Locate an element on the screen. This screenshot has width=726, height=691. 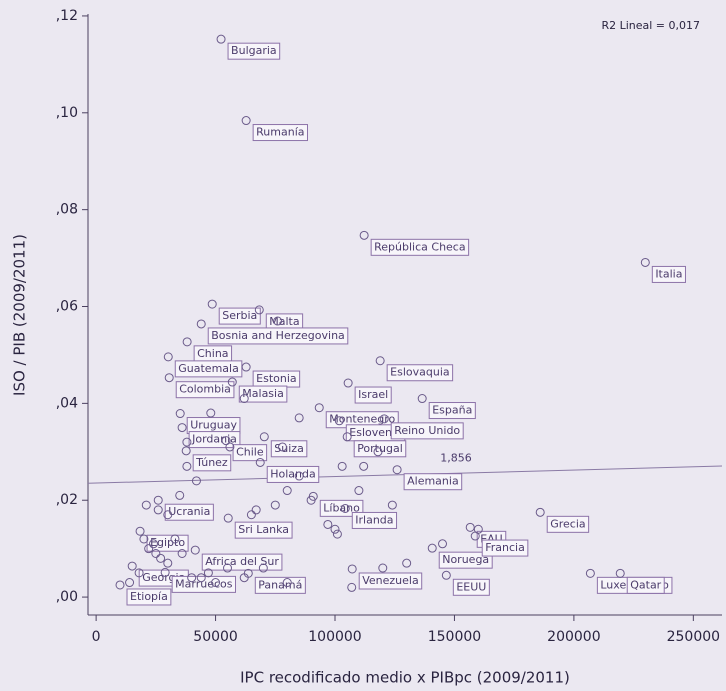
x-tick-label: 100000 is located at coordinates (334, 637).